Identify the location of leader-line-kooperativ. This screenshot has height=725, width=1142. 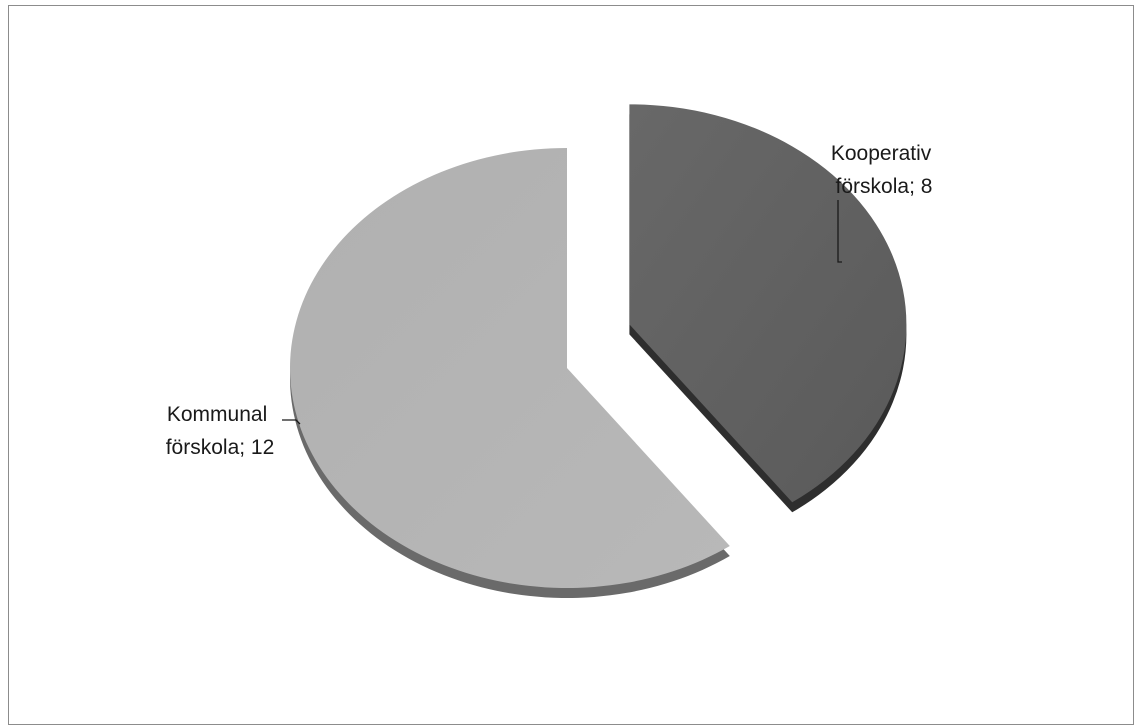
(839, 231).